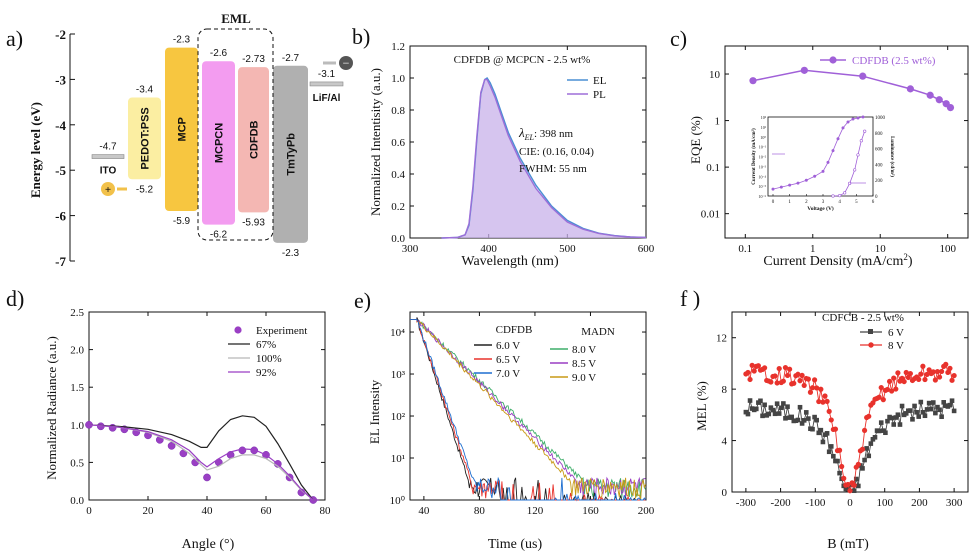  Describe the element at coordinates (754, 156) in the screenshot. I see `inset-ylabel-left: Current Density (mA/cm²)` at that location.